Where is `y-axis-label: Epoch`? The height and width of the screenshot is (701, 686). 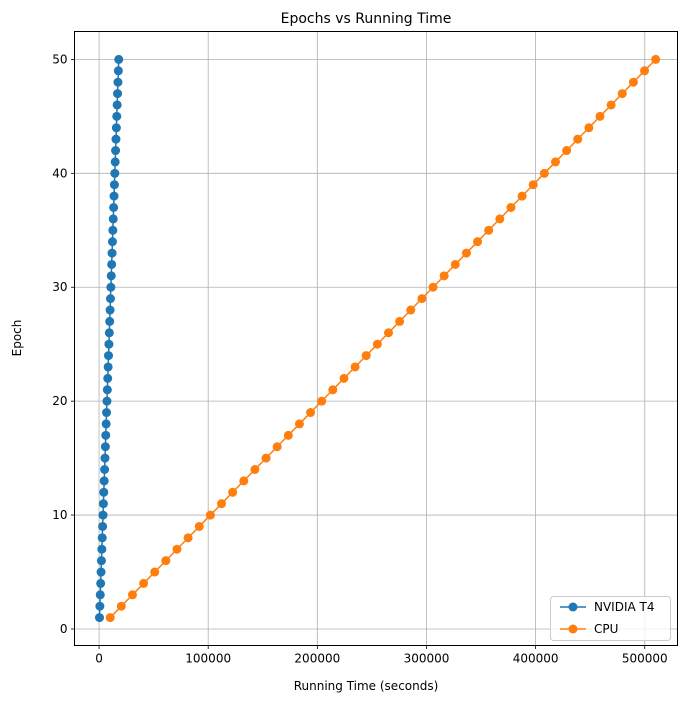
y-axis-label: Epoch is located at coordinates (17, 338).